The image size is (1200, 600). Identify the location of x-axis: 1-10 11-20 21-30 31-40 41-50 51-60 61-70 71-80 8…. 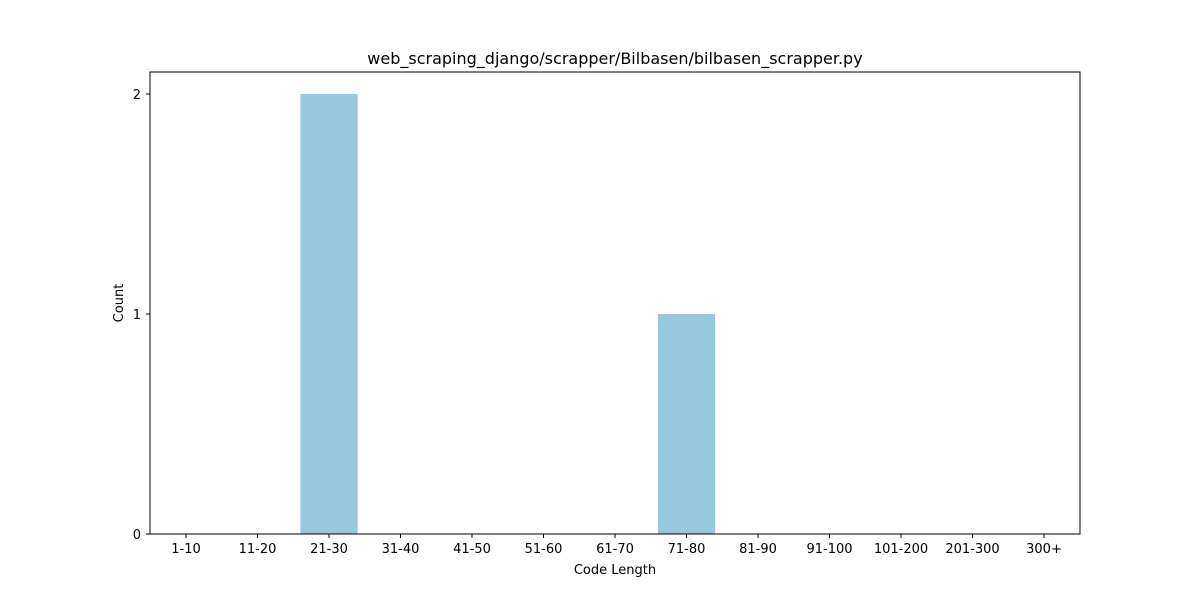
(616, 545).